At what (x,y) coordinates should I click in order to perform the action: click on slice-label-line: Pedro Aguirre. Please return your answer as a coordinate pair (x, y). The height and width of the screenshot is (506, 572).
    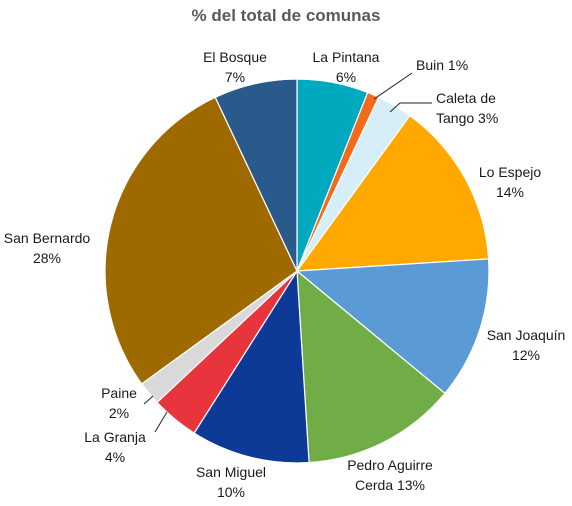
    Looking at the image, I should click on (390, 465).